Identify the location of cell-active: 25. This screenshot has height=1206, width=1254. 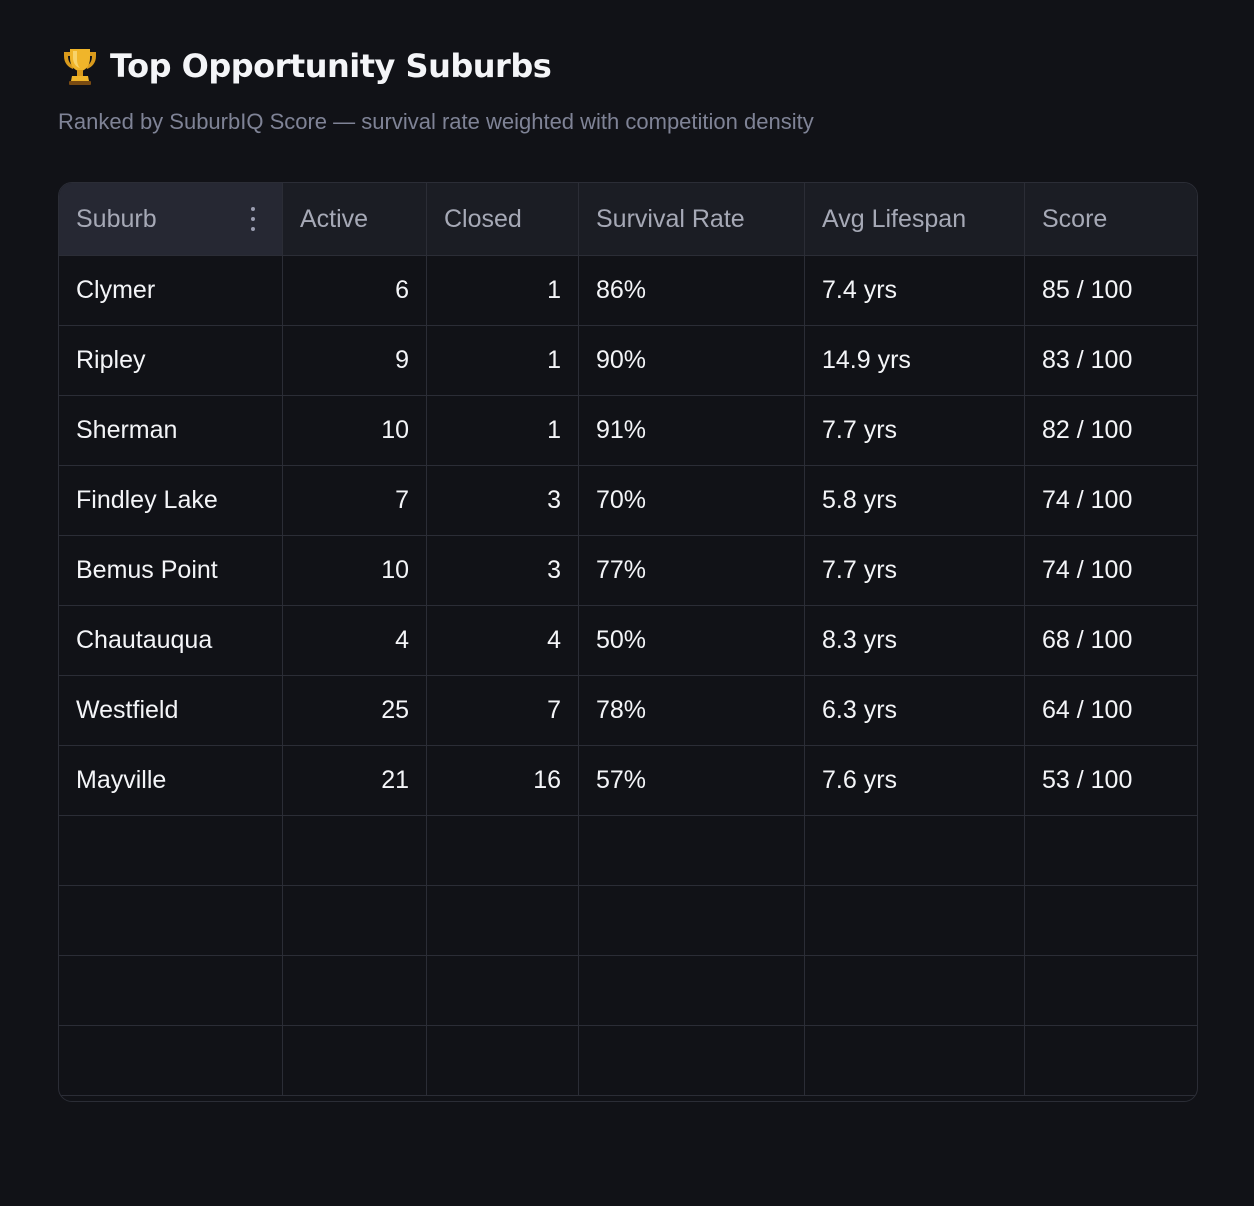
(355, 710).